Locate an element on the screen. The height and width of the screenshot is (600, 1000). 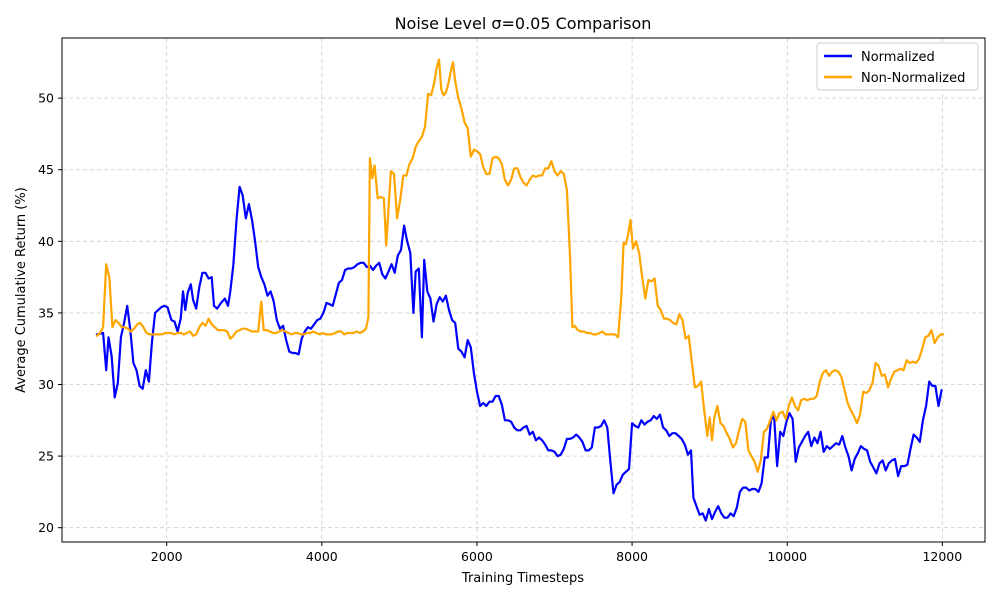
x-tick-label: 2000 is located at coordinates (167, 556).